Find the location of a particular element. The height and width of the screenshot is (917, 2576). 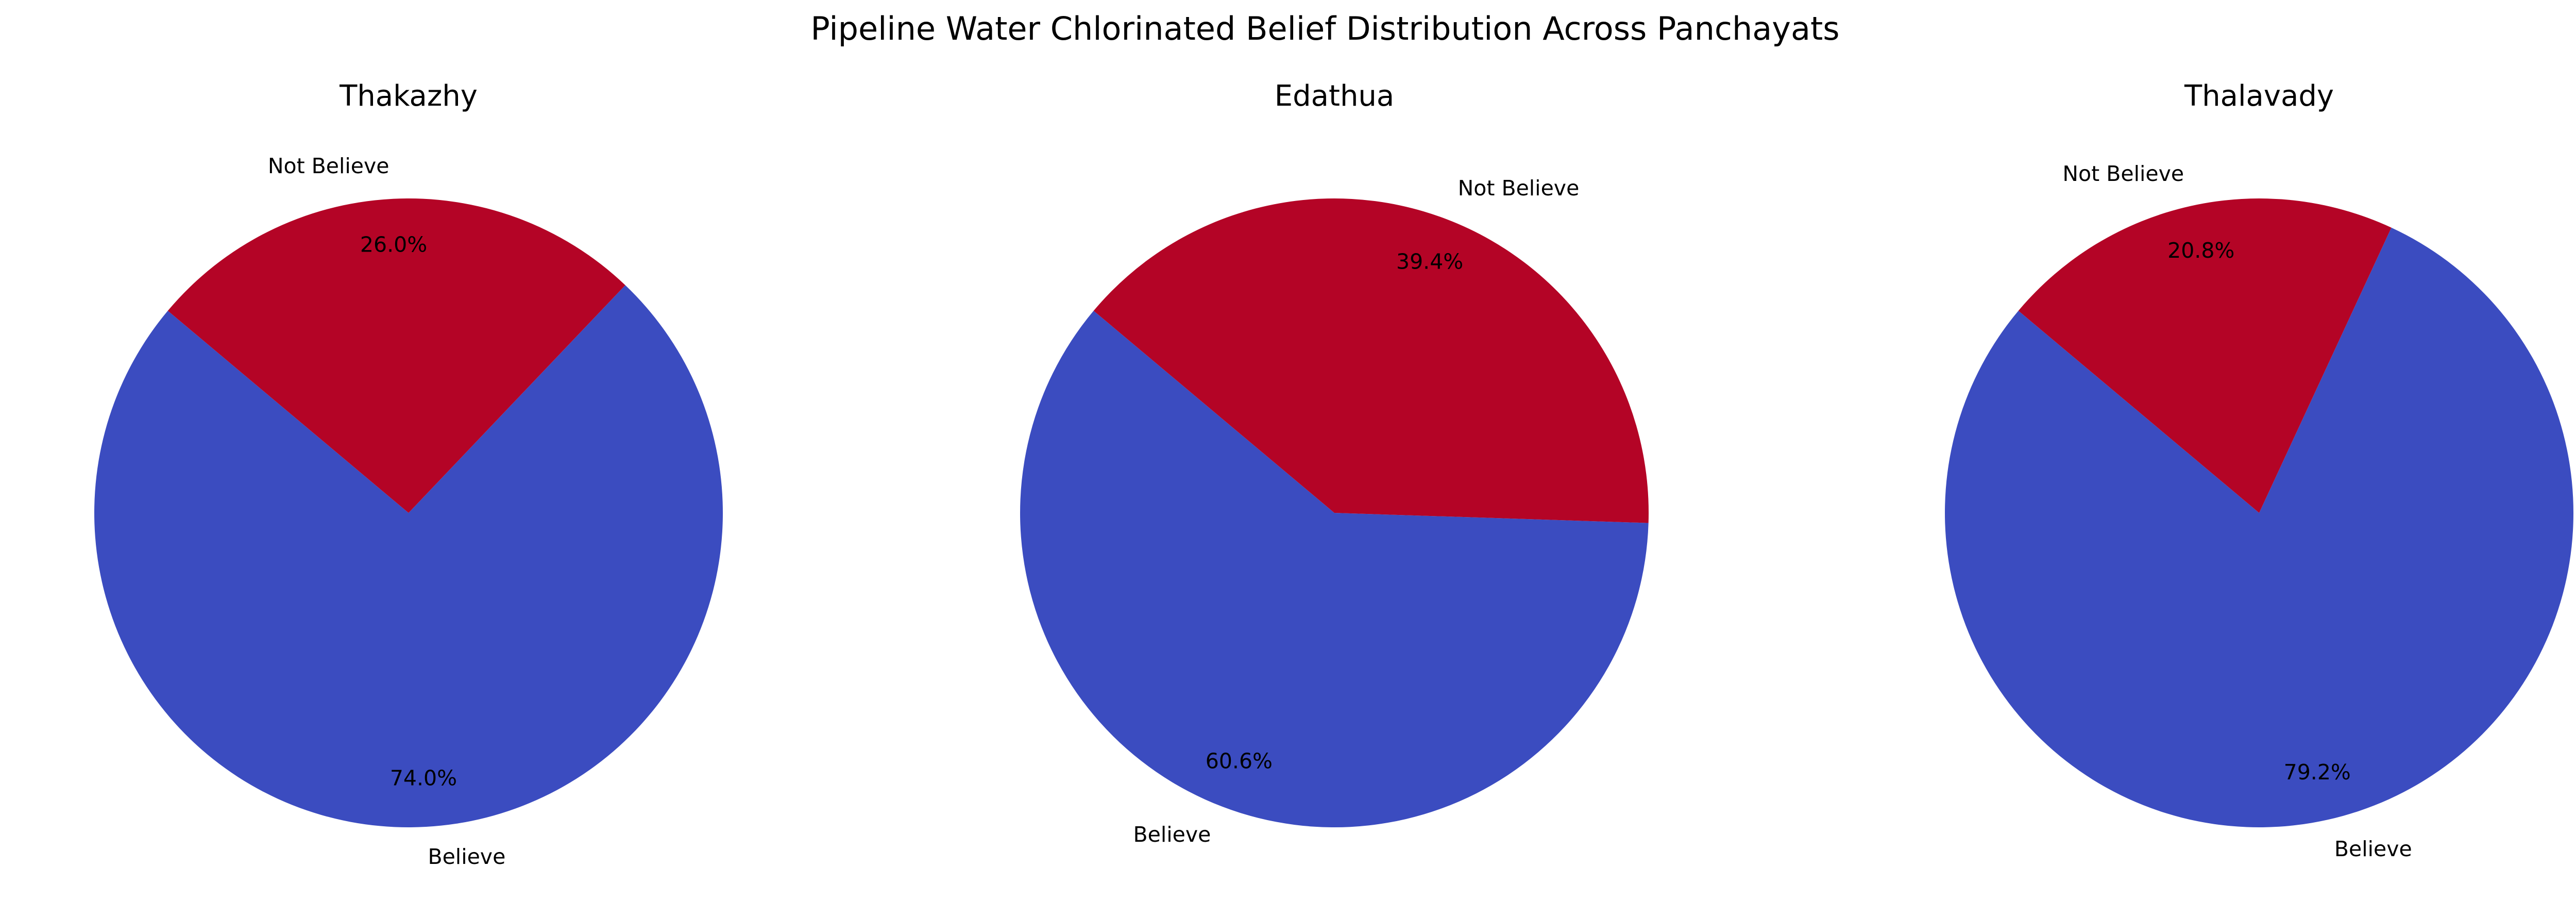

pct-label-edathua-not-believe: 39.4% is located at coordinates (1429, 261).